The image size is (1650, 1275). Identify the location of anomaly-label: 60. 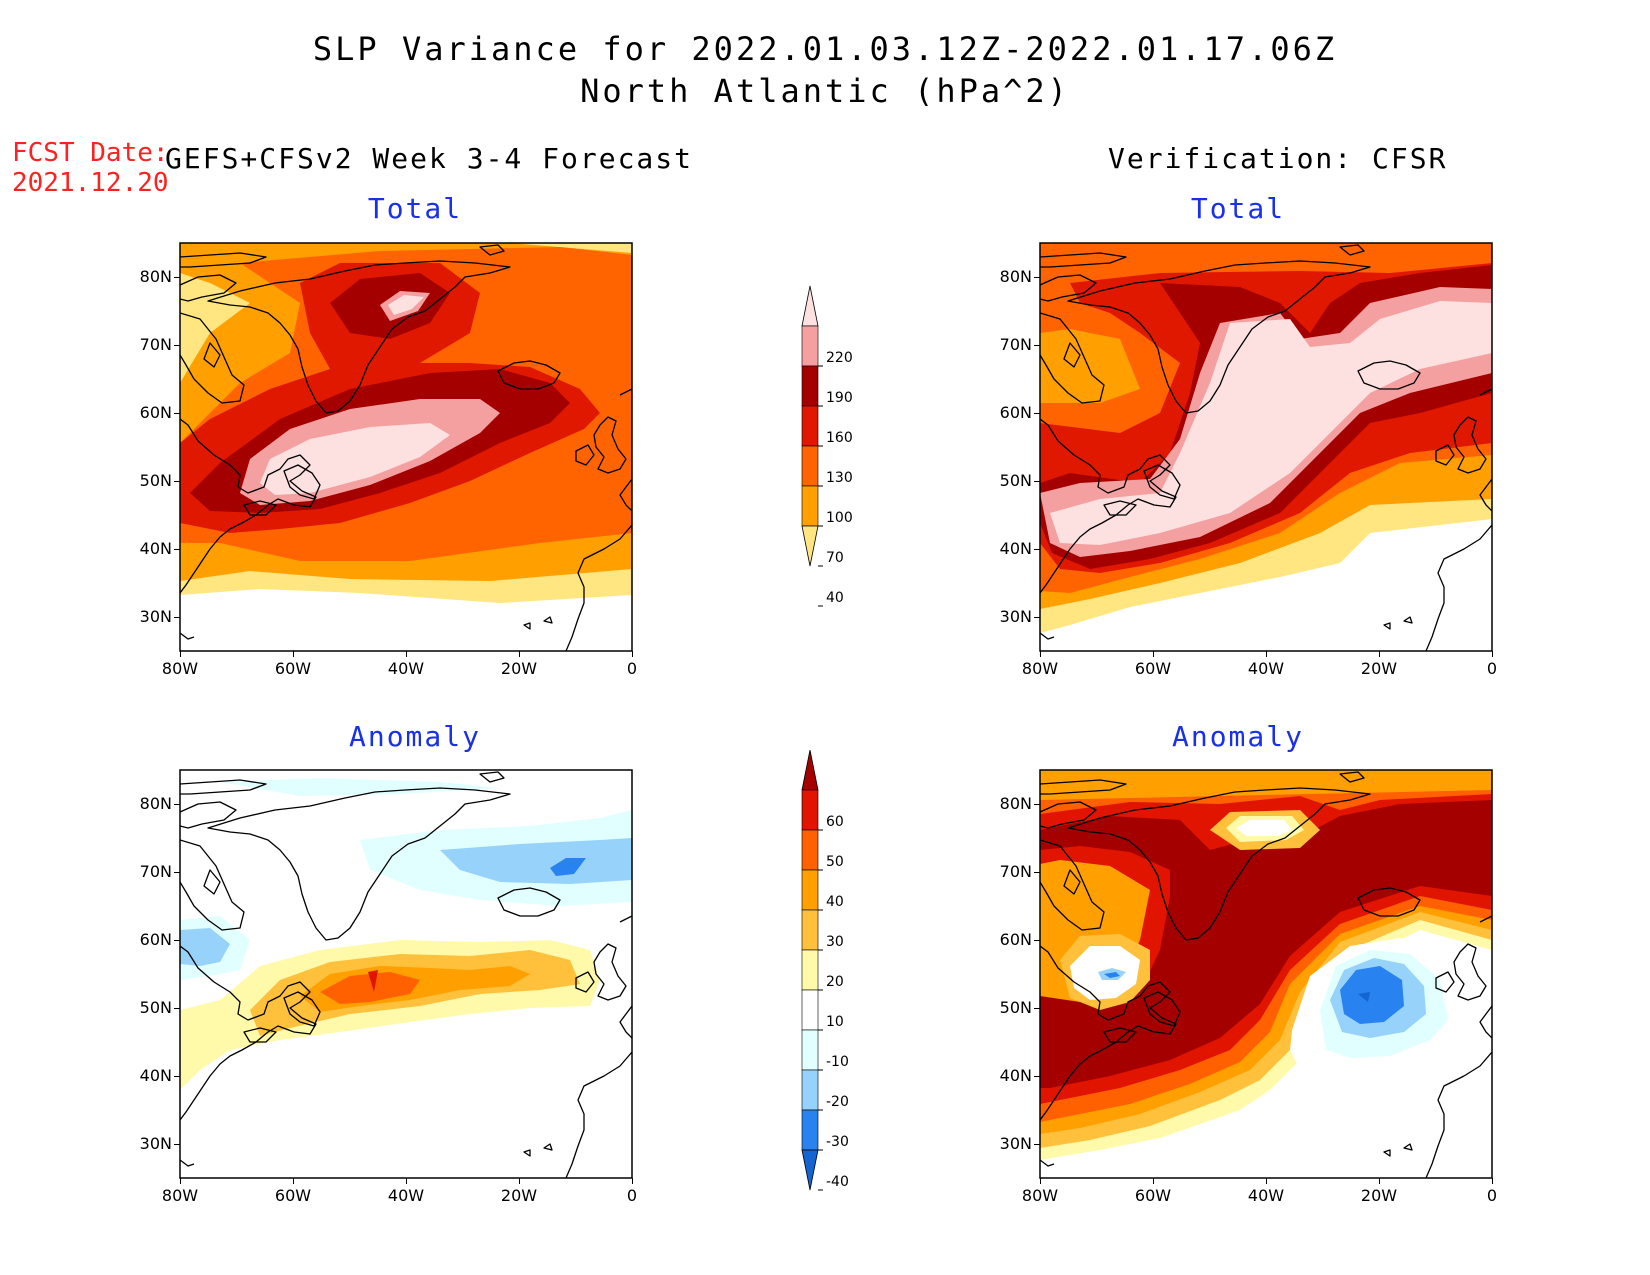
(835, 822).